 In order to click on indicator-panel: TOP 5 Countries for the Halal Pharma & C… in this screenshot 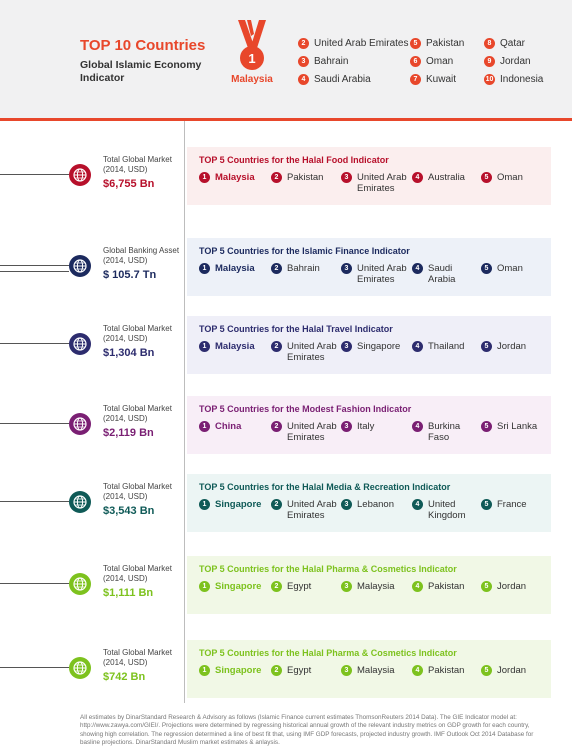, I will do `click(369, 585)`.